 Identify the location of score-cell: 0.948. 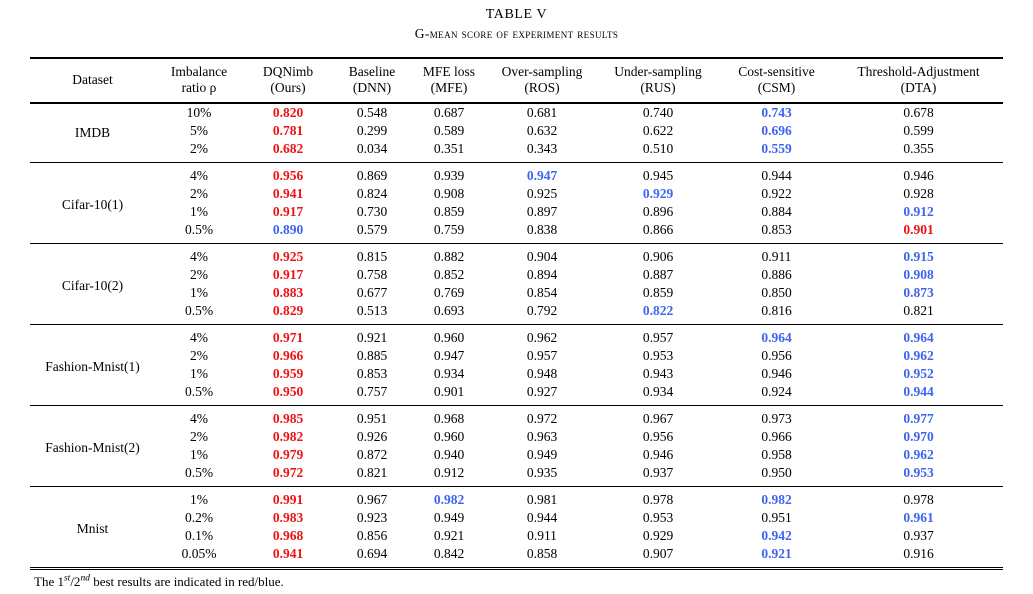
(542, 373).